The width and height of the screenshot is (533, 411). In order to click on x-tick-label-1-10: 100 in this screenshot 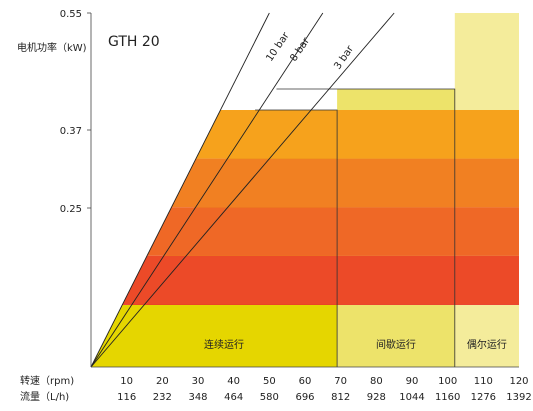, I will do `click(447, 381)`.